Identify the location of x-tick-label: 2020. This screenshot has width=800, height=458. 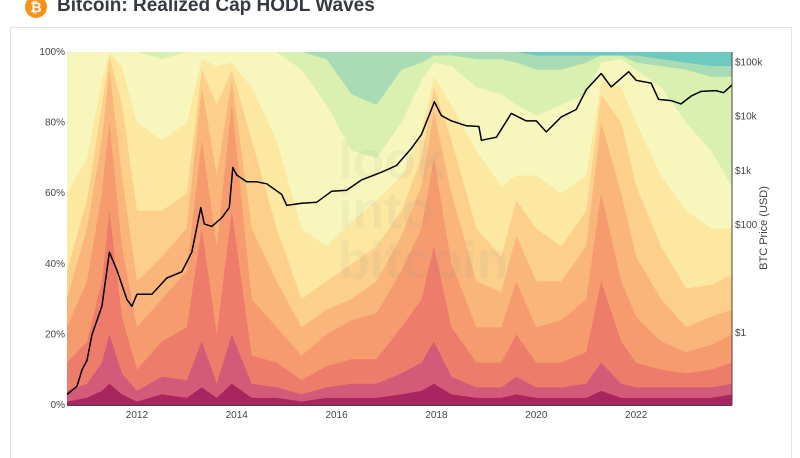
(536, 415).